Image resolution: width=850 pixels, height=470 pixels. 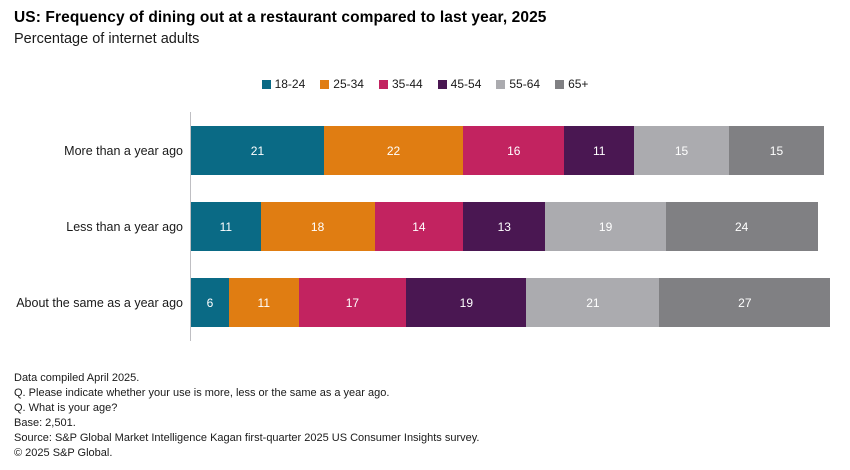 What do you see at coordinates (290, 84) in the screenshot?
I see `legend-label: 18-24` at bounding box center [290, 84].